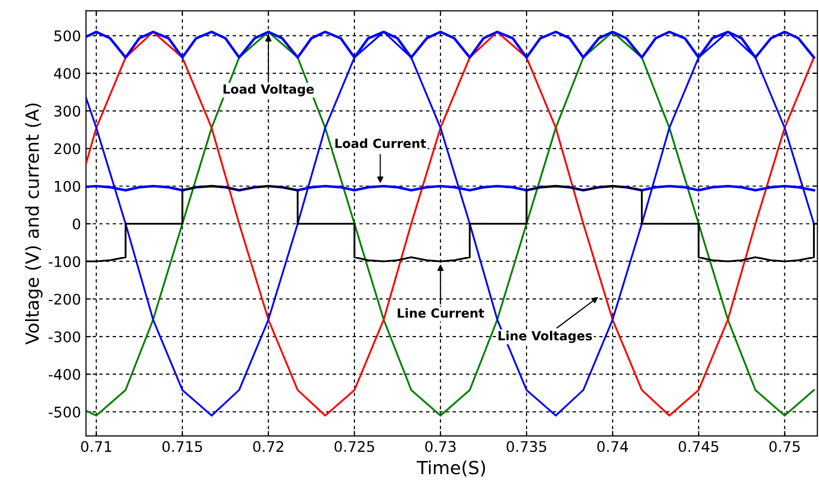  What do you see at coordinates (64, 336) in the screenshot?
I see `y-tick-label: -300` at bounding box center [64, 336].